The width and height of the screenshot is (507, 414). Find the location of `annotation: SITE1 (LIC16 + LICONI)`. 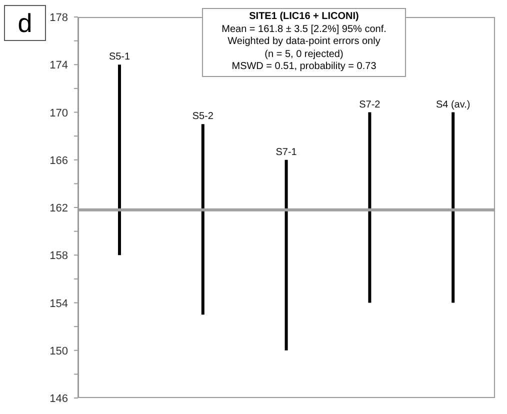

annotation: SITE1 (LIC16 + LICONI) is located at coordinates (304, 17).